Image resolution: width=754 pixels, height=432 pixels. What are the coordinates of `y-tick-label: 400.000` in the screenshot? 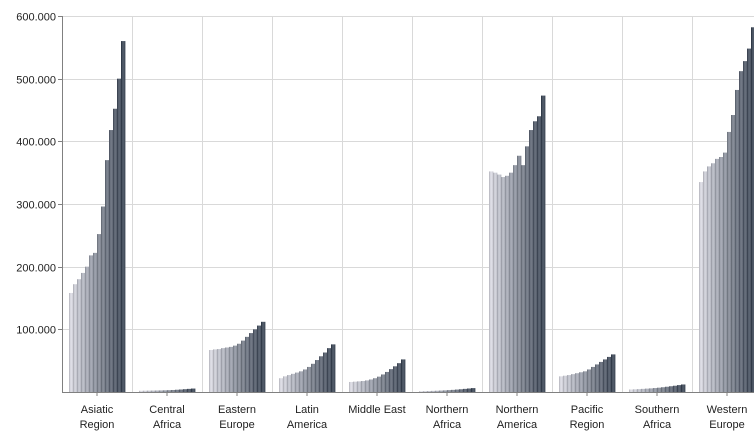 It's located at (36, 143).